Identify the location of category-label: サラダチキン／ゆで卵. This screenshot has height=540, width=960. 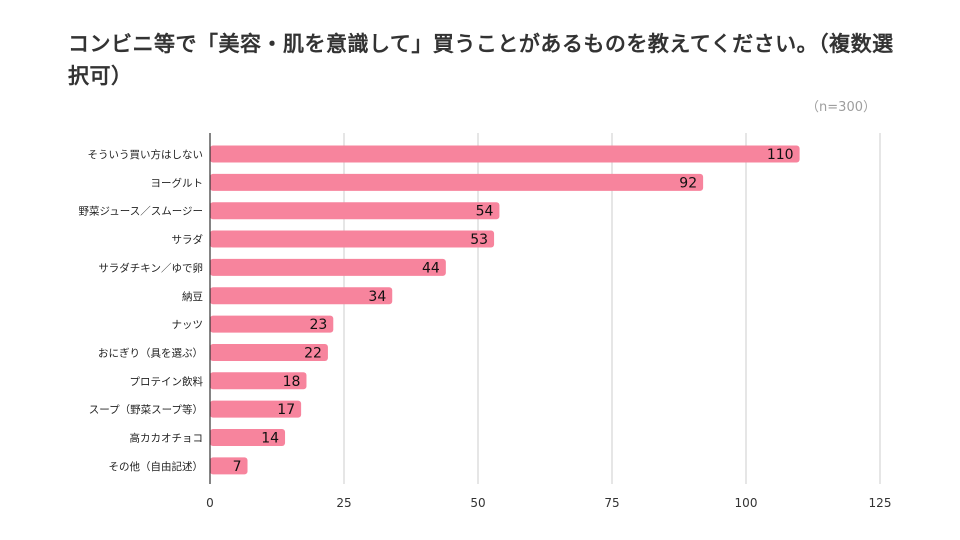
(150, 267).